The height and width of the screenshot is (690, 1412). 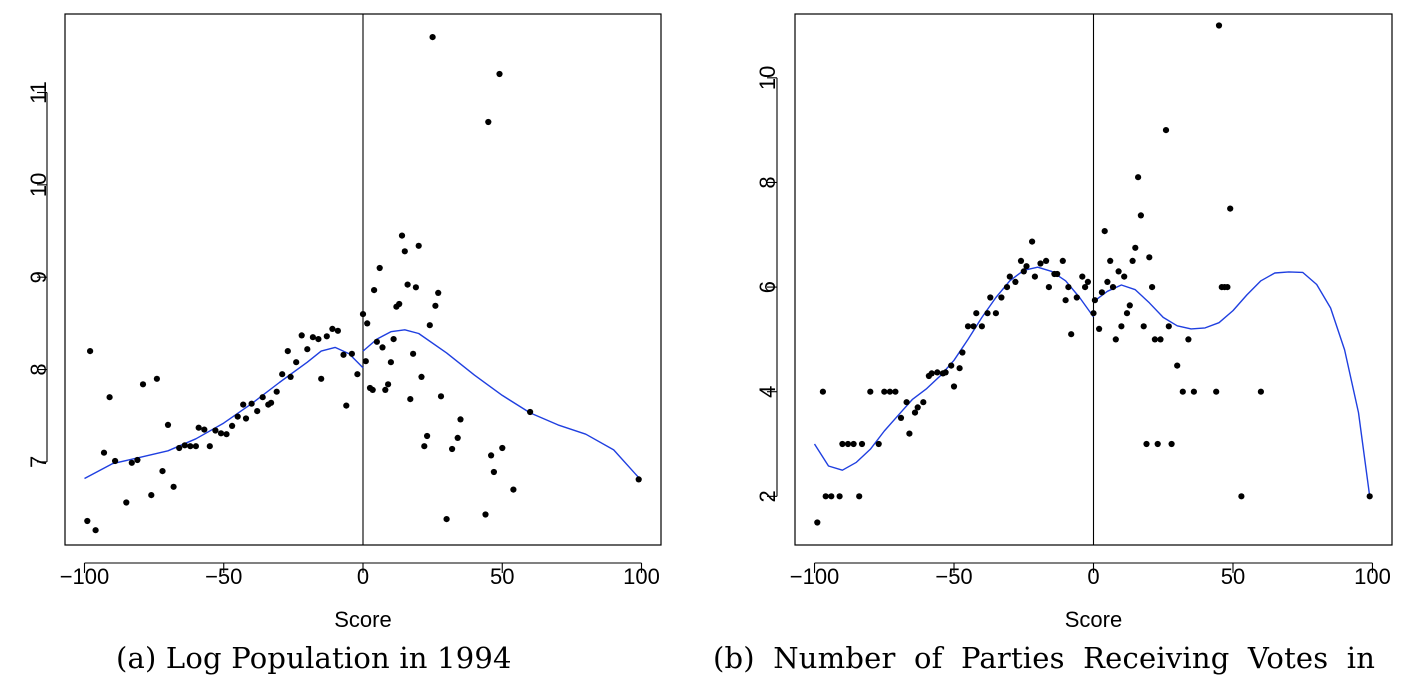 I want to click on x-tick-label: 50, so click(x=1233, y=576).